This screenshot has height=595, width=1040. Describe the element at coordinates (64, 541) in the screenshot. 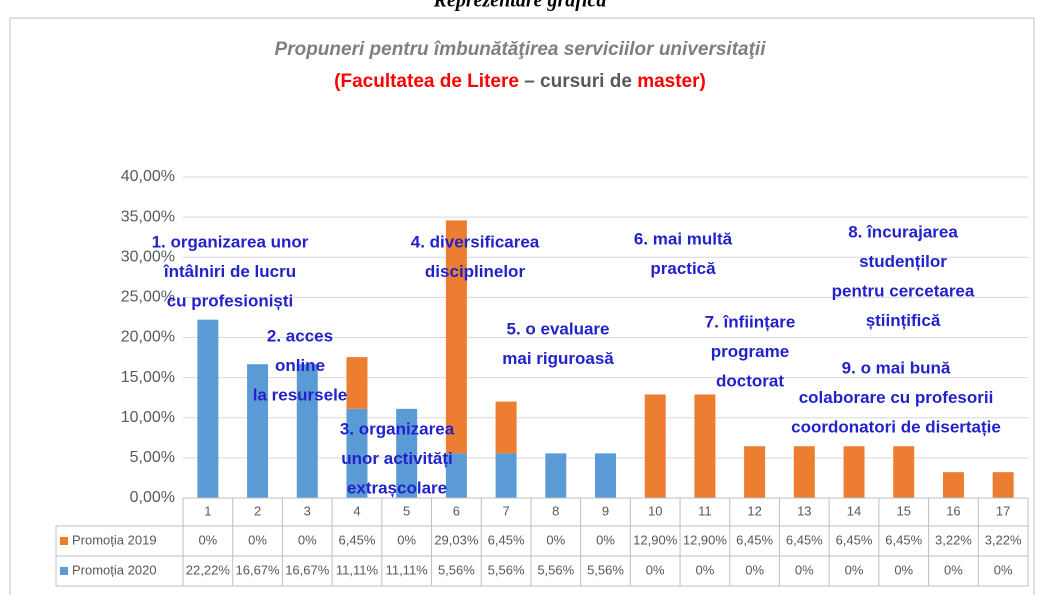

I see `legend-swatch` at that location.